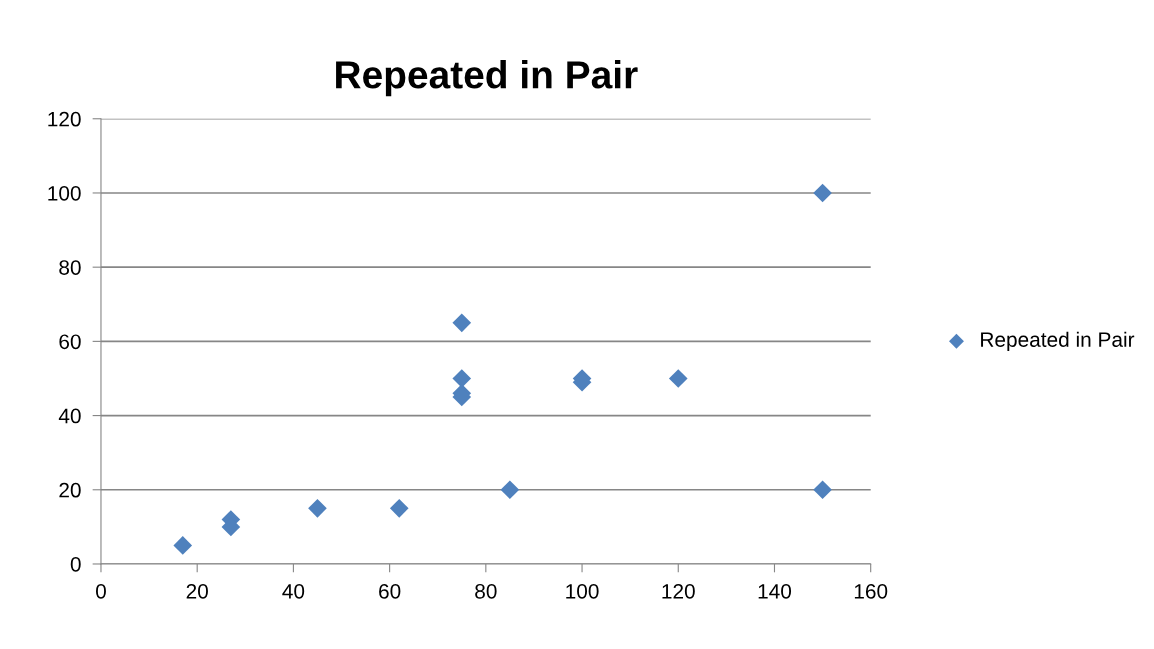  What do you see at coordinates (69, 416) in the screenshot?
I see `y-tick-label: 40` at bounding box center [69, 416].